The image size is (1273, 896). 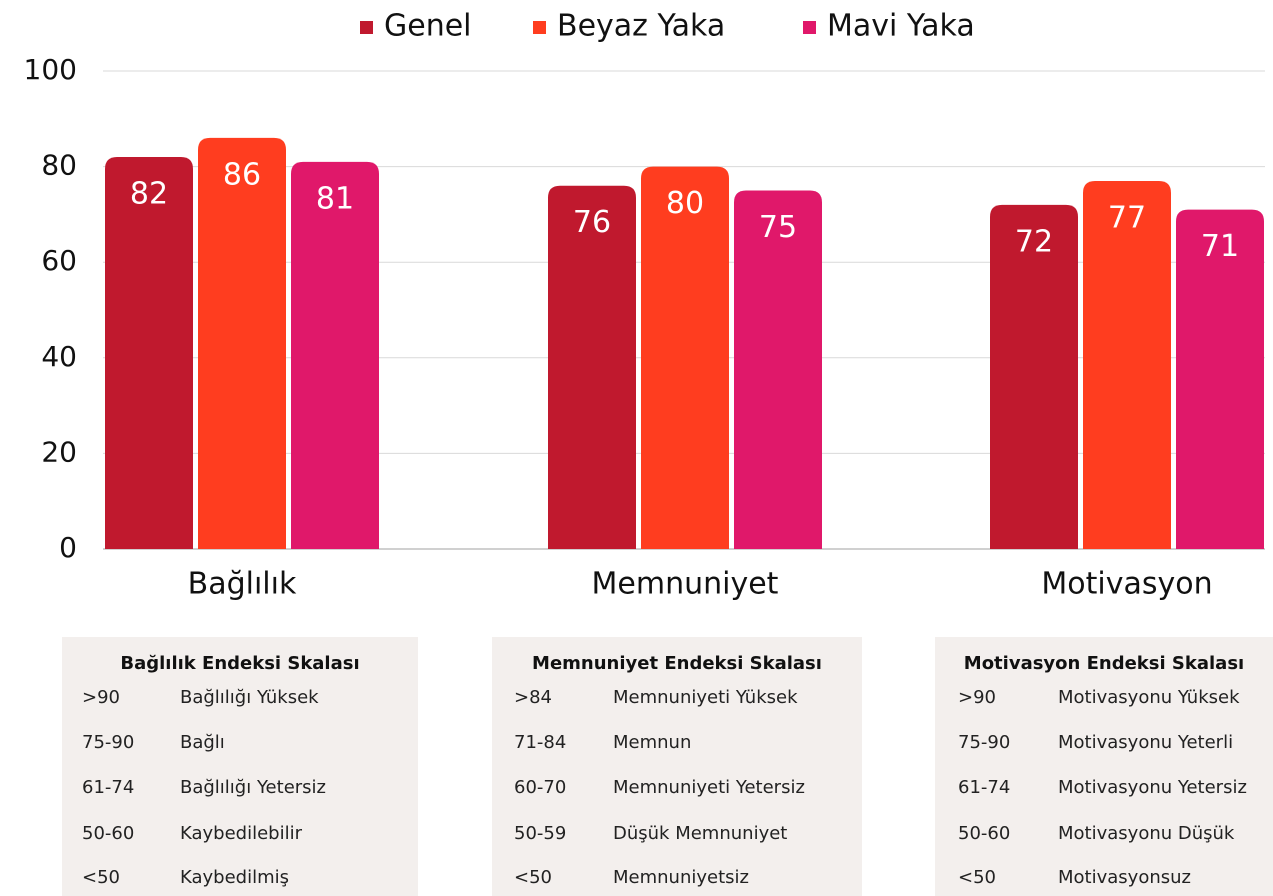 I want to click on label-cell: Kaybedilmiş, so click(x=235, y=877).